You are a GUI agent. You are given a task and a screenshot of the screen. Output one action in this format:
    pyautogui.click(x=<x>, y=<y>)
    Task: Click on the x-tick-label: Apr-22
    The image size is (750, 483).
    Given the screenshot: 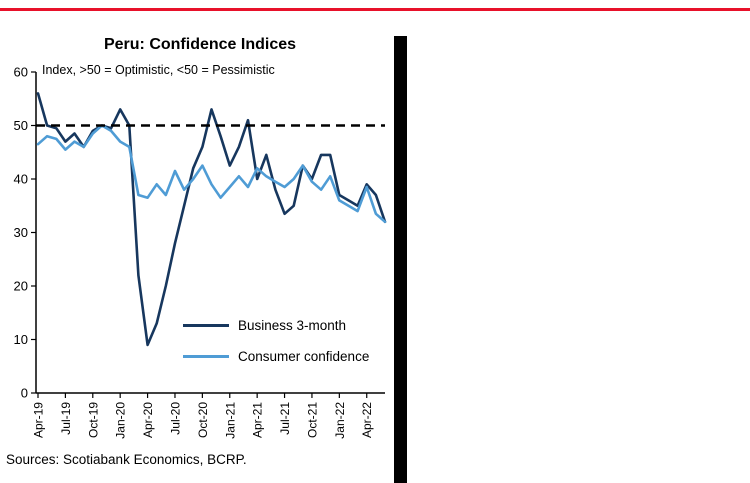 What is the action you would take?
    pyautogui.click(x=367, y=420)
    